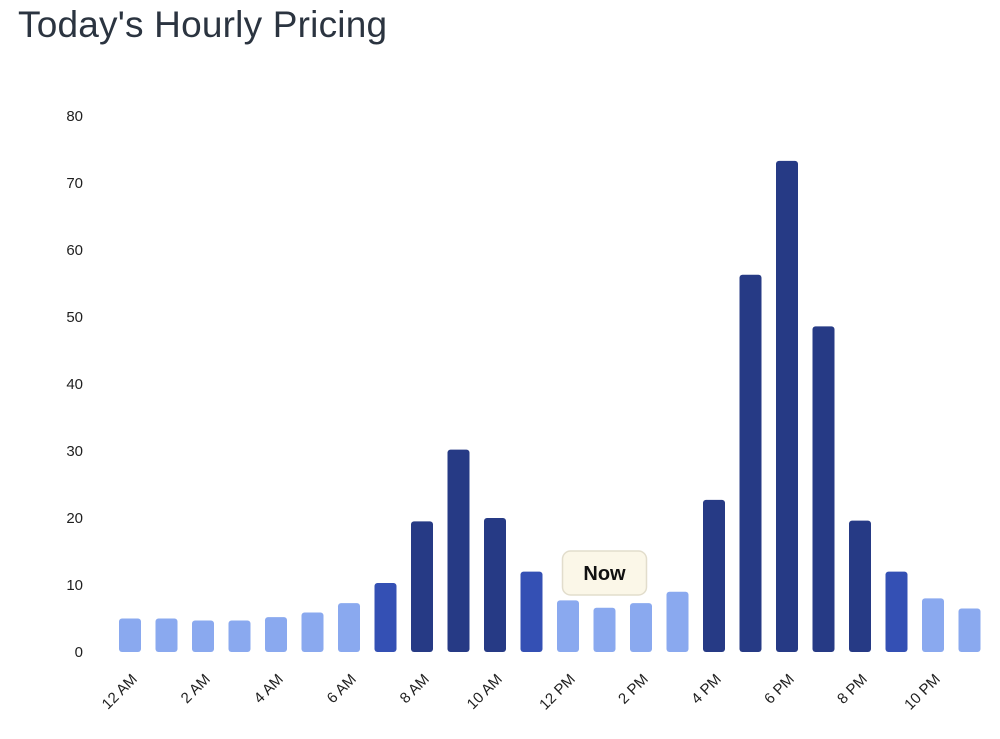 This screenshot has width=1000, height=739. What do you see at coordinates (557, 692) in the screenshot?
I see `x-tick-label: 12 PM` at bounding box center [557, 692].